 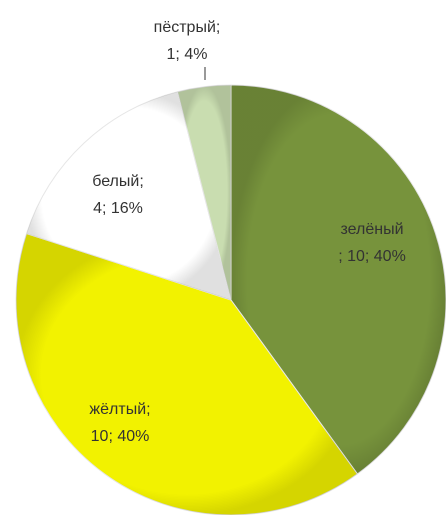 What do you see at coordinates (118, 208) in the screenshot?
I see `data-label: 4; 16%` at bounding box center [118, 208].